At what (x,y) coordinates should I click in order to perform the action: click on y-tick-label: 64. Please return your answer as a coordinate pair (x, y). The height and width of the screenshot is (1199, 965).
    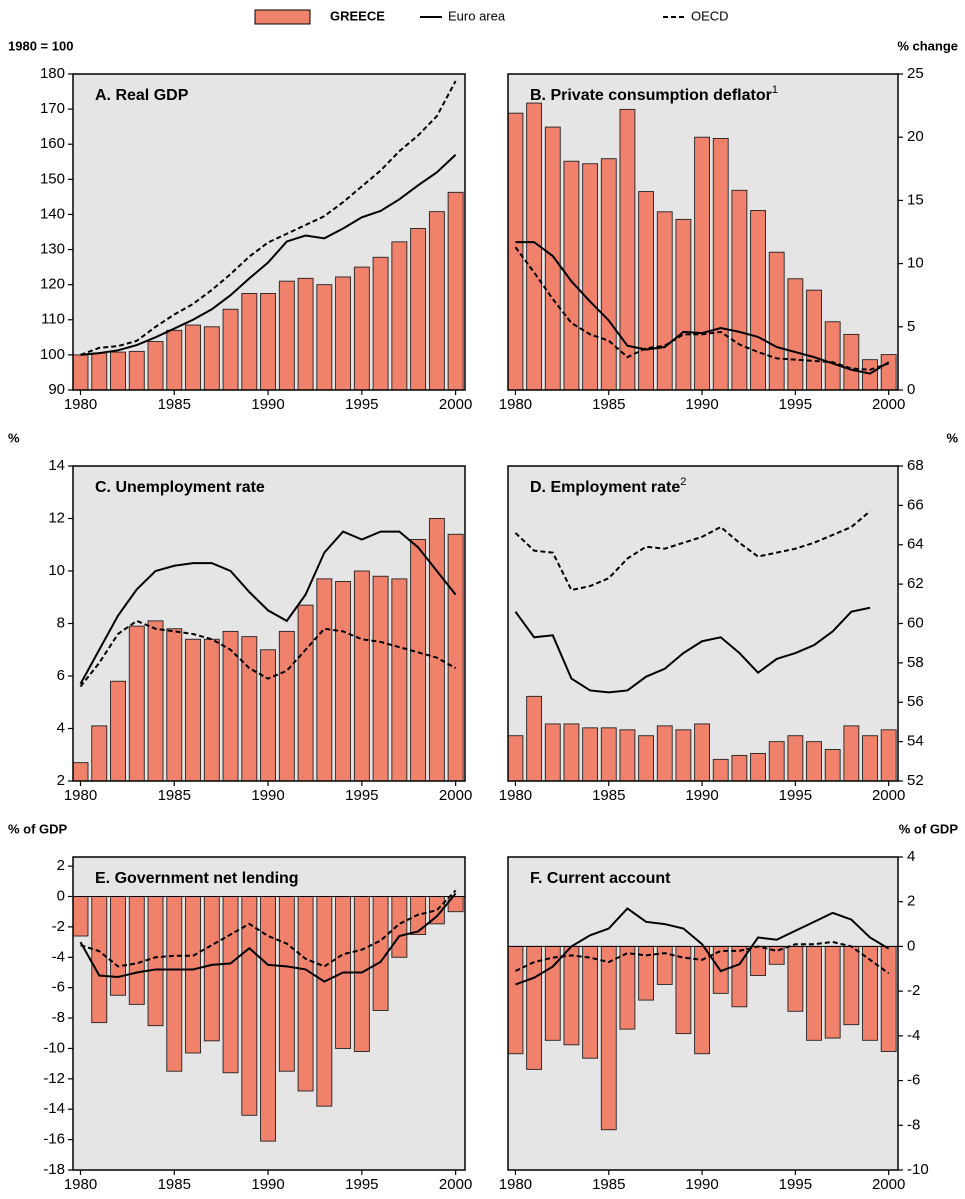
    Looking at the image, I should click on (915, 544).